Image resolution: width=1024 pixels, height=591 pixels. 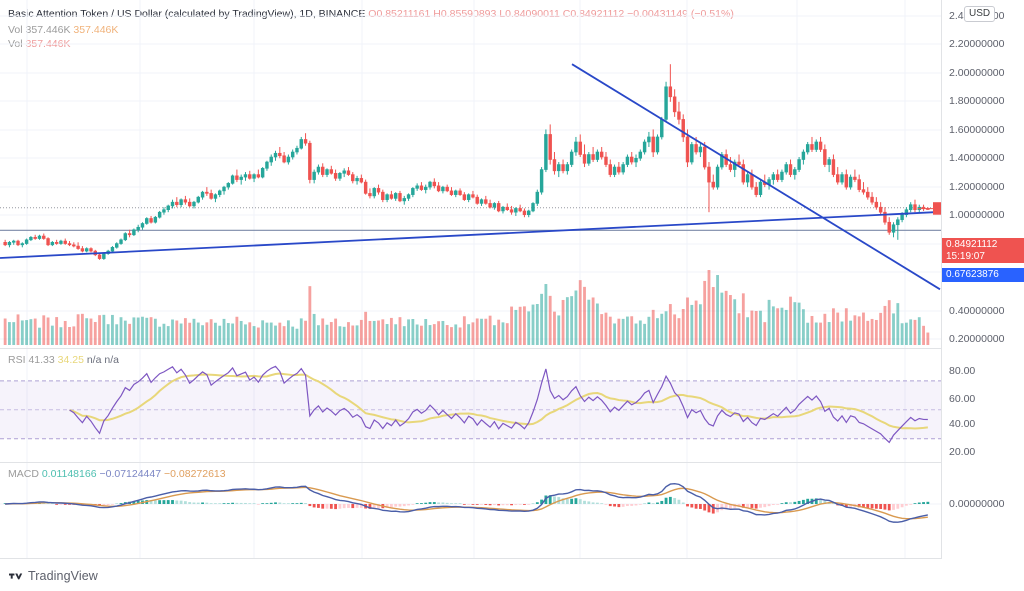 I want to click on macd-chart-canvas, so click(x=471, y=510).